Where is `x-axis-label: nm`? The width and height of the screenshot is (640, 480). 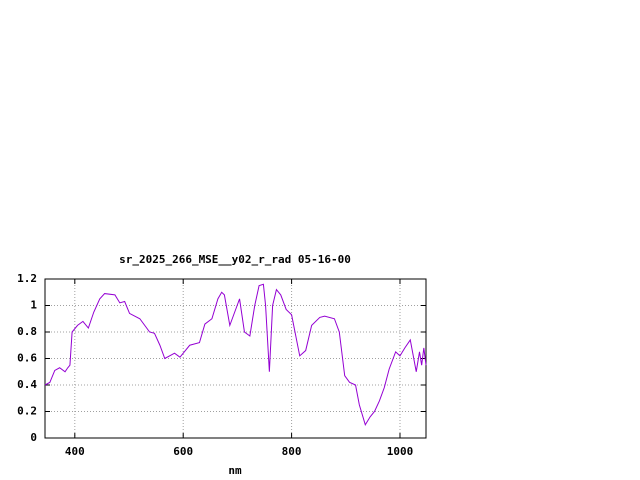
x-axis-label: nm is located at coordinates (235, 470).